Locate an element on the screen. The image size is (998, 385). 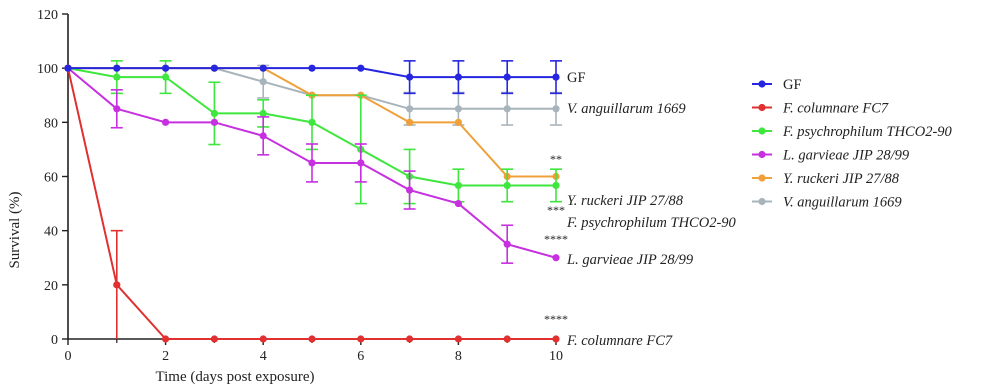
y-axis-title: Survival (%) is located at coordinates (15, 229).